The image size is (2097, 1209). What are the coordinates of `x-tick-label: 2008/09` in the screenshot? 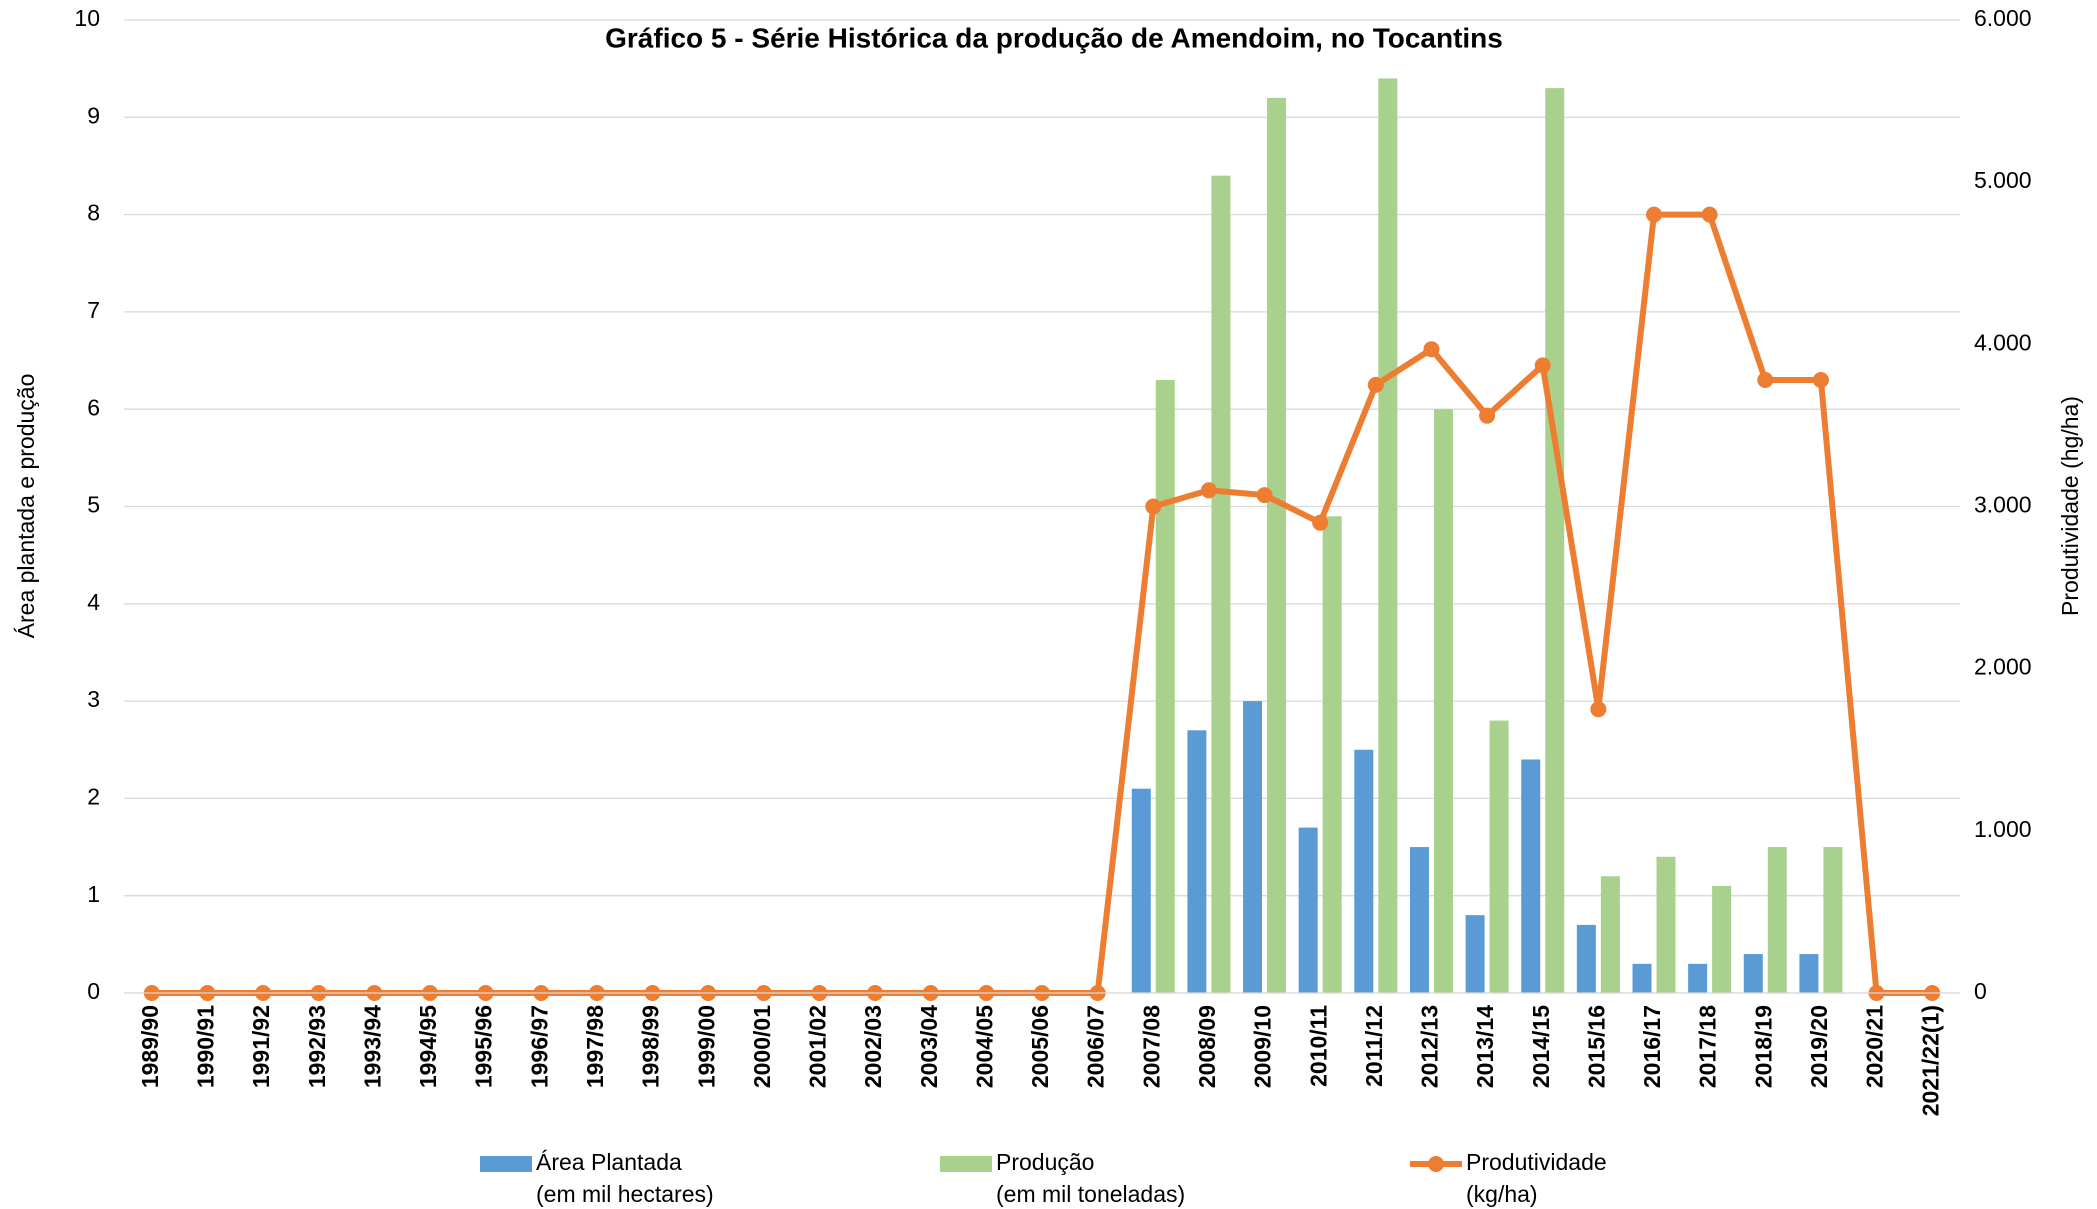 It's located at (1207, 1046).